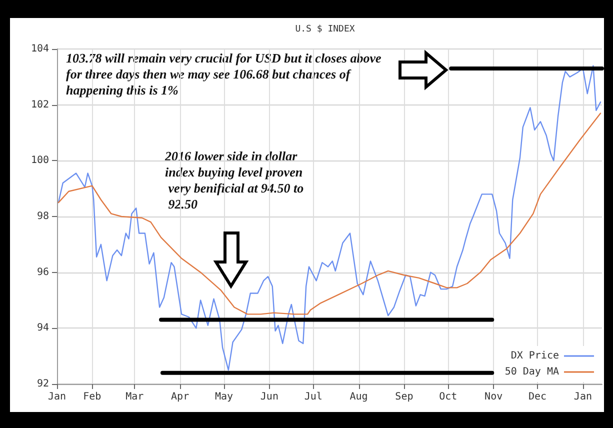 The width and height of the screenshot is (613, 428). I want to click on chart-title: U.S $ INDEX, so click(325, 29).